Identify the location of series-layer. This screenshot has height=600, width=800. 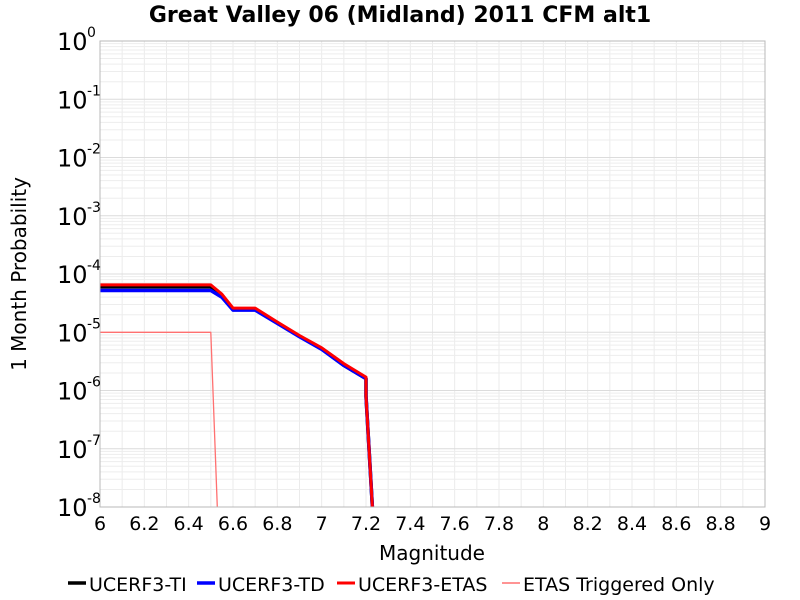
(237, 395).